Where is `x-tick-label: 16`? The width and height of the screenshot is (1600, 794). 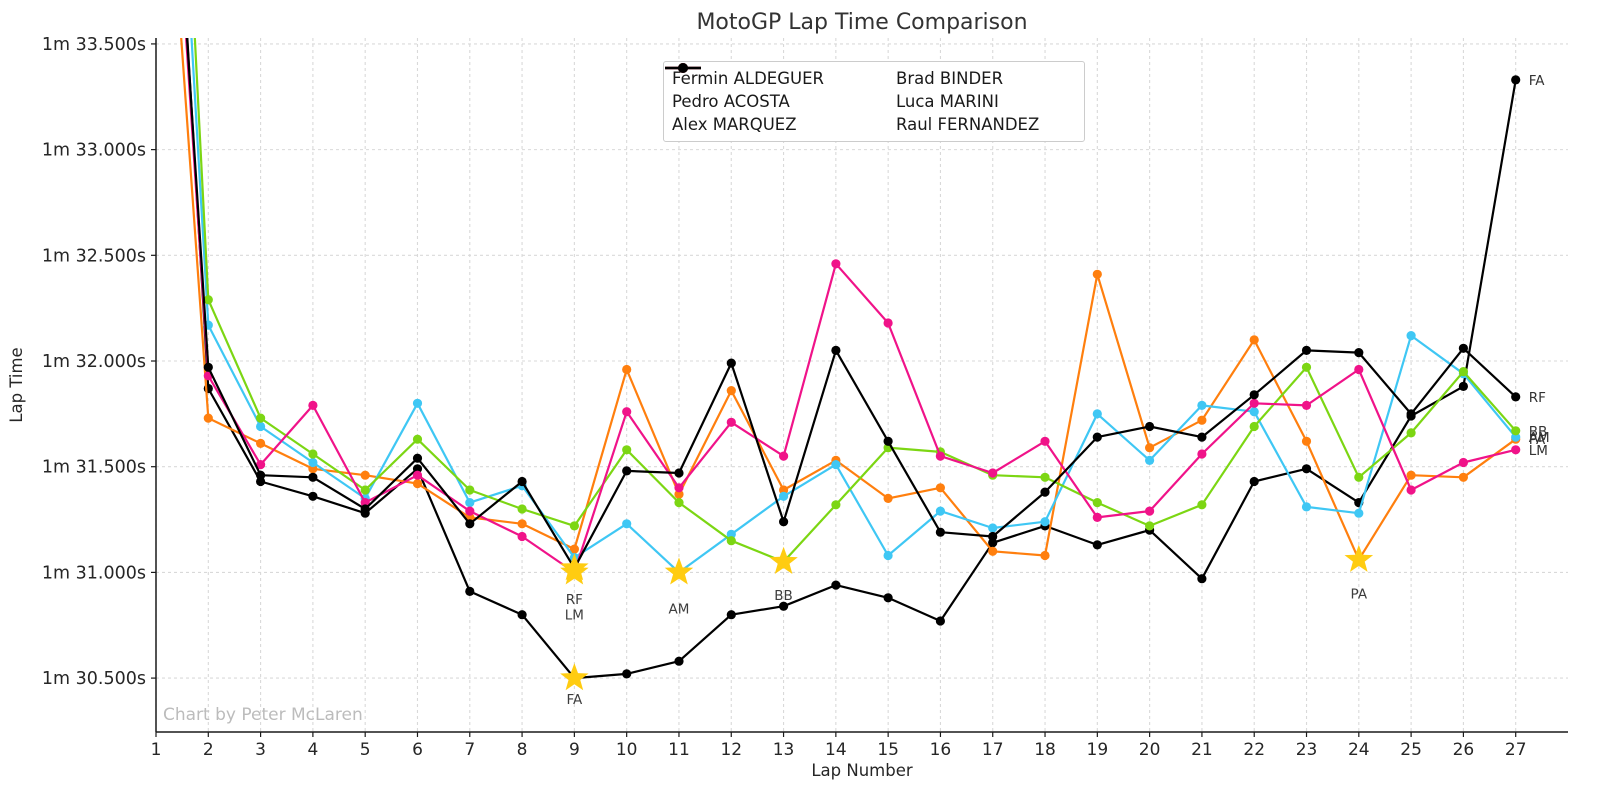
x-tick-label: 16 is located at coordinates (941, 750).